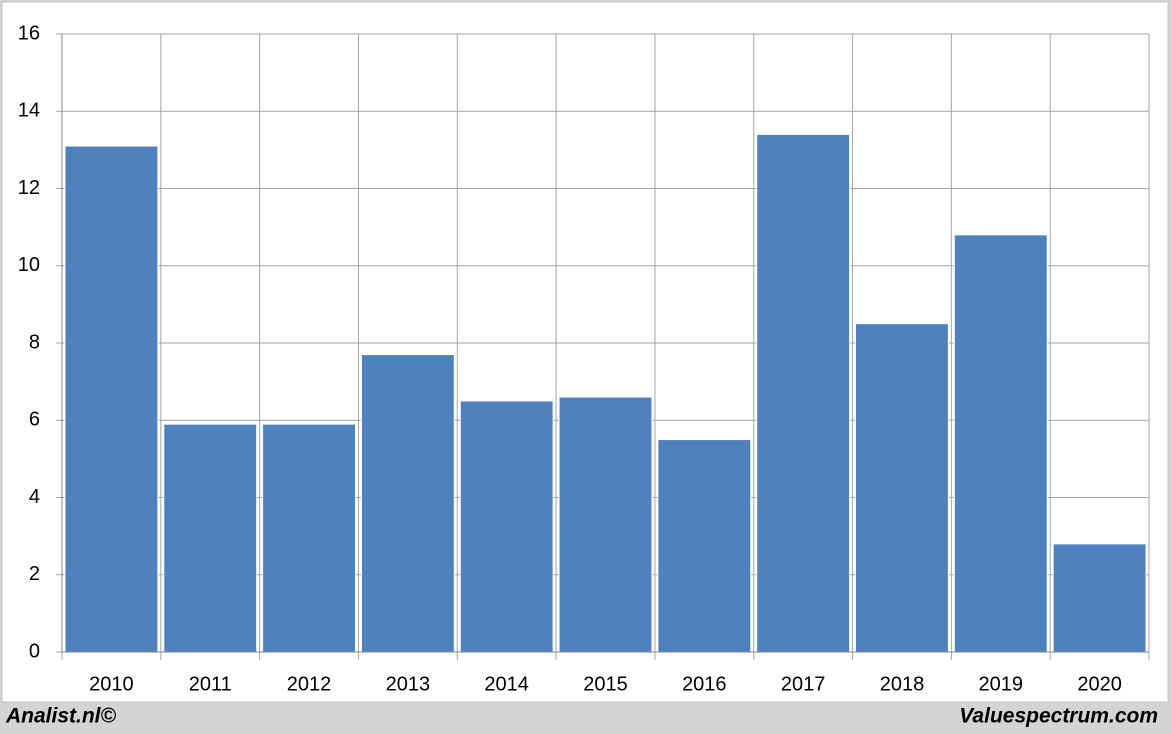  I want to click on footer-right: Valuespectrum.com, so click(1058, 716).